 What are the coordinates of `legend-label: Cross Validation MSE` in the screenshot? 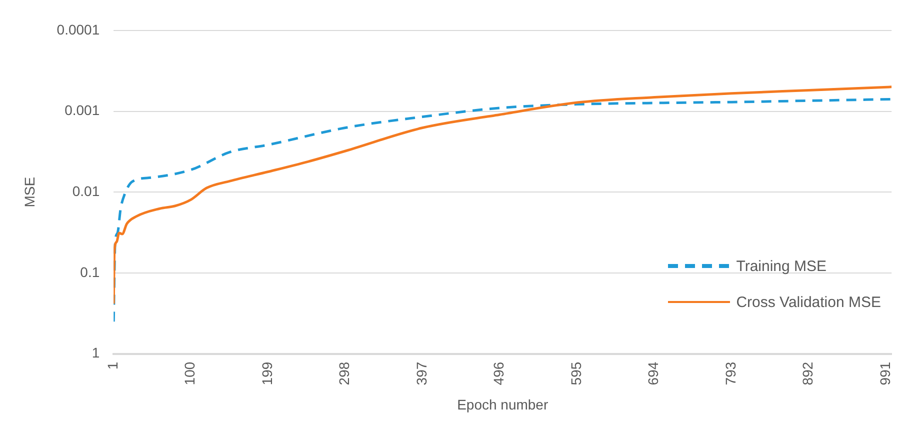 It's located at (808, 302).